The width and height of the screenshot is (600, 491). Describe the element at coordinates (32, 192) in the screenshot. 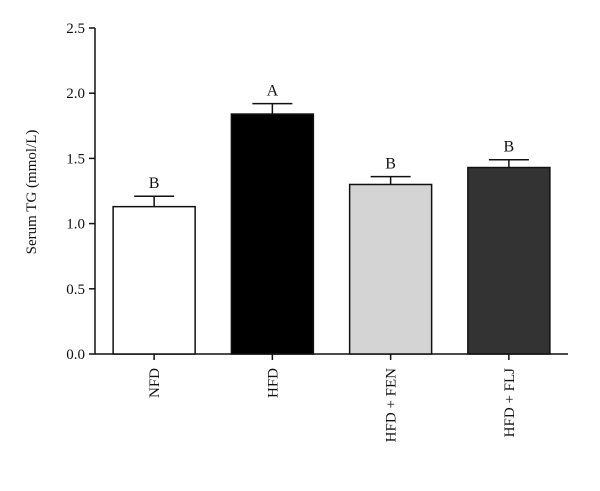

I see `y-axis-label: Serum TG (mmol/L)` at that location.